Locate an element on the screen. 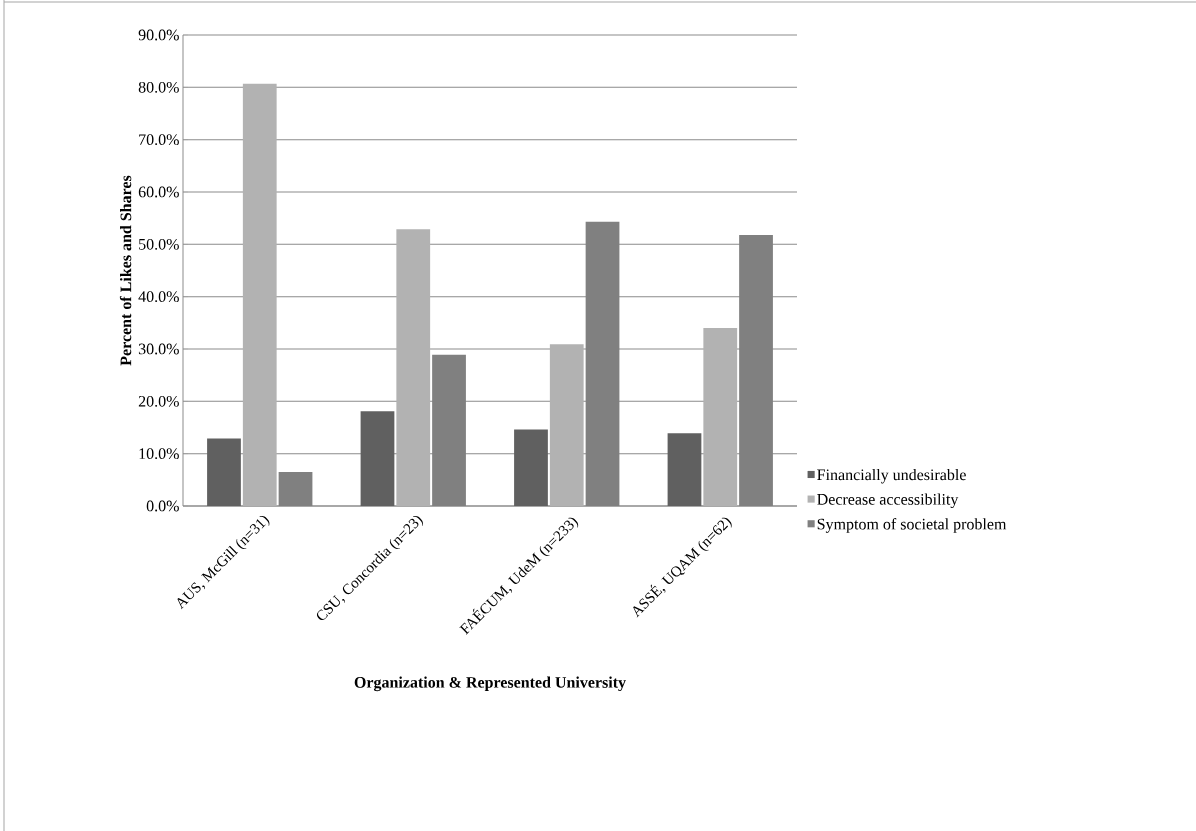  y-tick-label: 80.0% is located at coordinates (158, 87).